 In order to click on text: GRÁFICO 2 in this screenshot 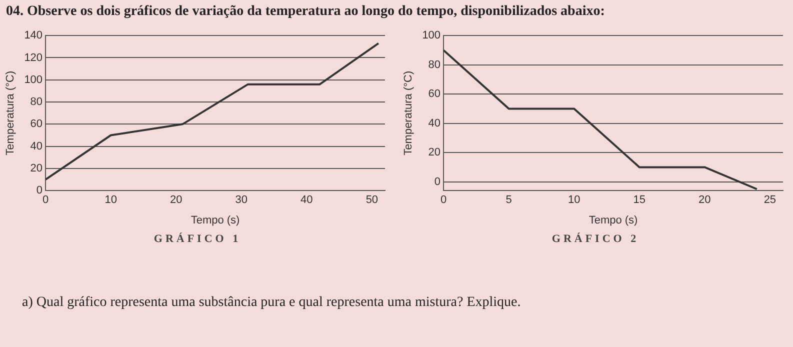, I will do `click(595, 239)`.